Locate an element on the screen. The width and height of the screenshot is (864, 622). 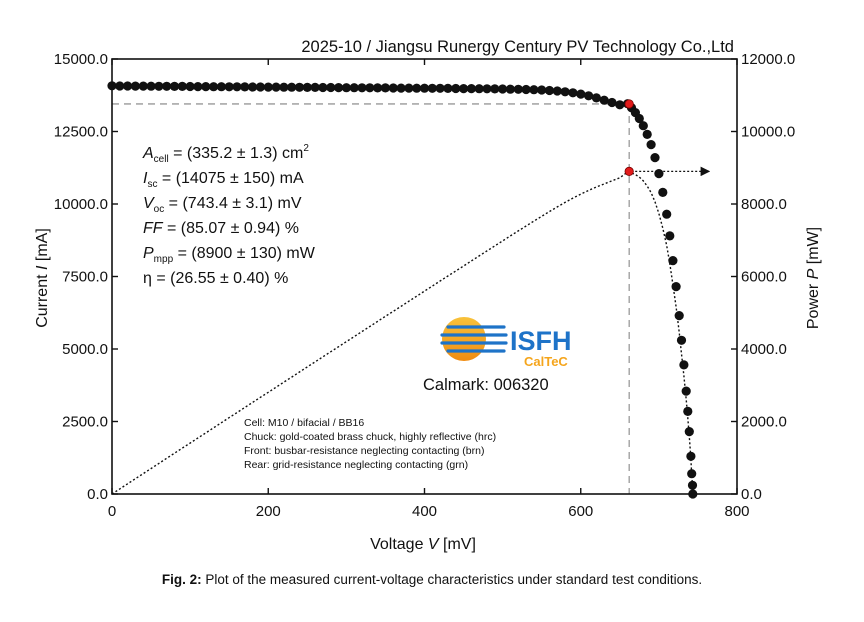
x-axis-label: Voltage V [mV] is located at coordinates (423, 544).